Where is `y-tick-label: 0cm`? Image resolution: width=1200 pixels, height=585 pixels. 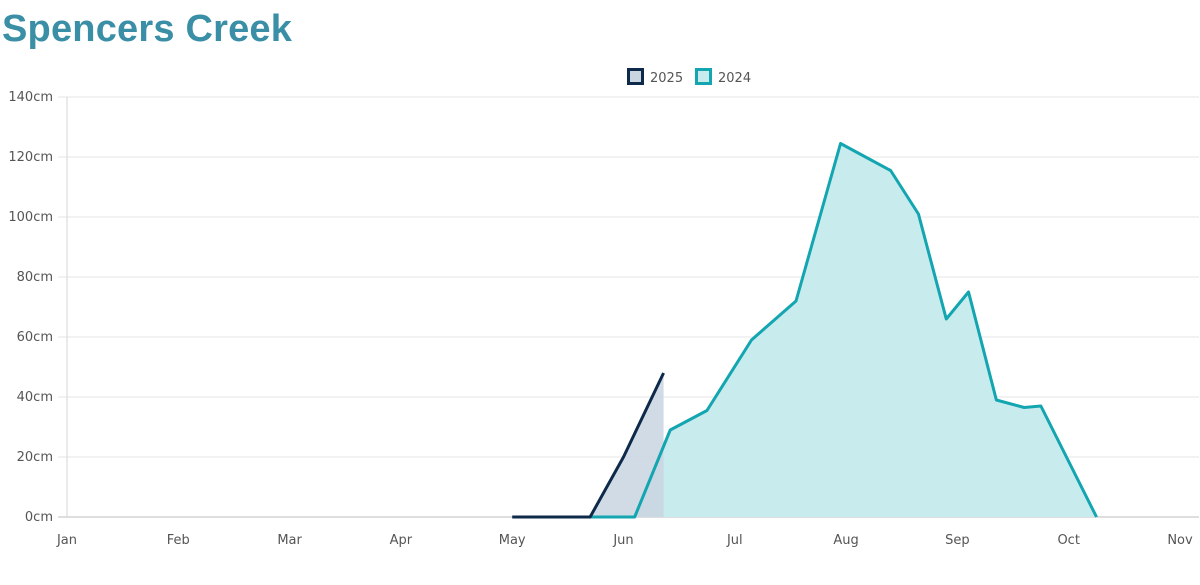
y-tick-label: 0cm is located at coordinates (39, 517).